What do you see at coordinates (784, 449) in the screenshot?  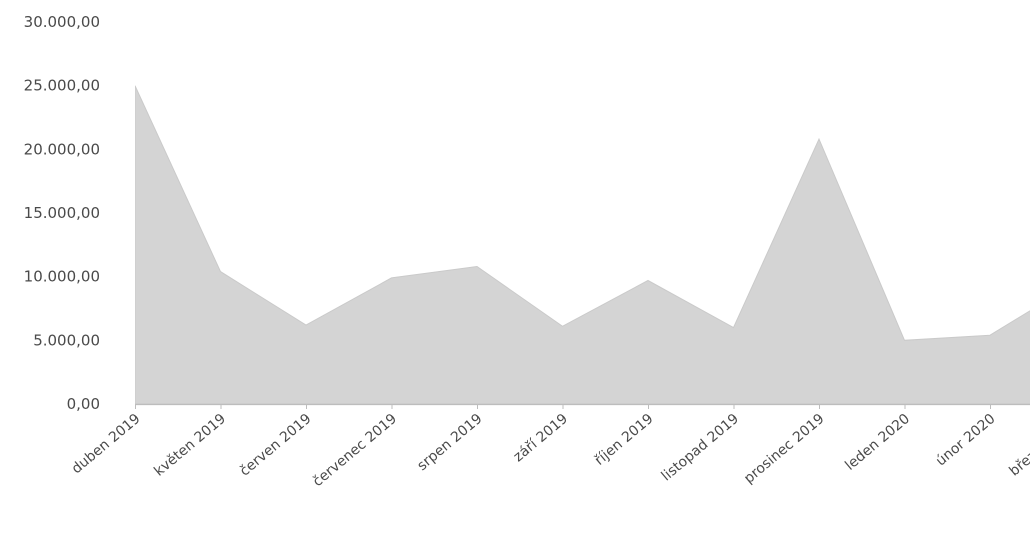 I see `x-tick-label: prosinec 2019` at bounding box center [784, 449].